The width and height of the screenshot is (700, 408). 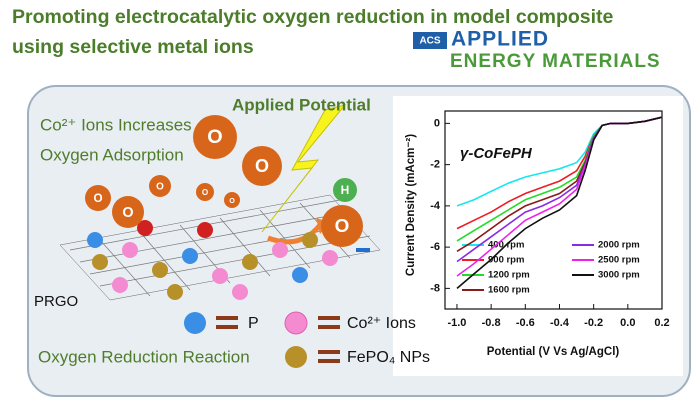 I want to click on logo-line: APPLIED, so click(x=500, y=39).